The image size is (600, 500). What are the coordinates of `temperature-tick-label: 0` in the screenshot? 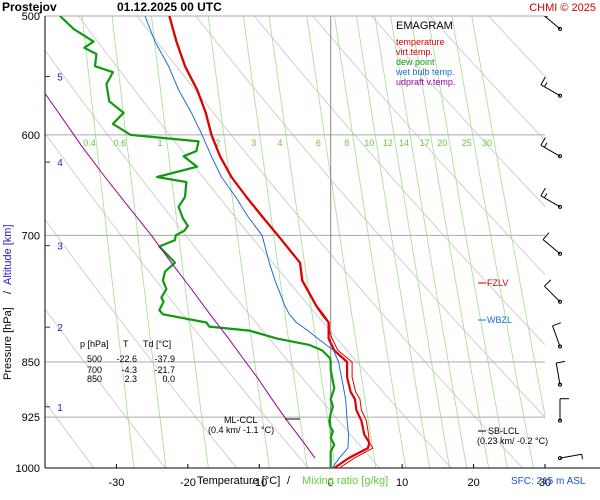 It's located at (331, 483).